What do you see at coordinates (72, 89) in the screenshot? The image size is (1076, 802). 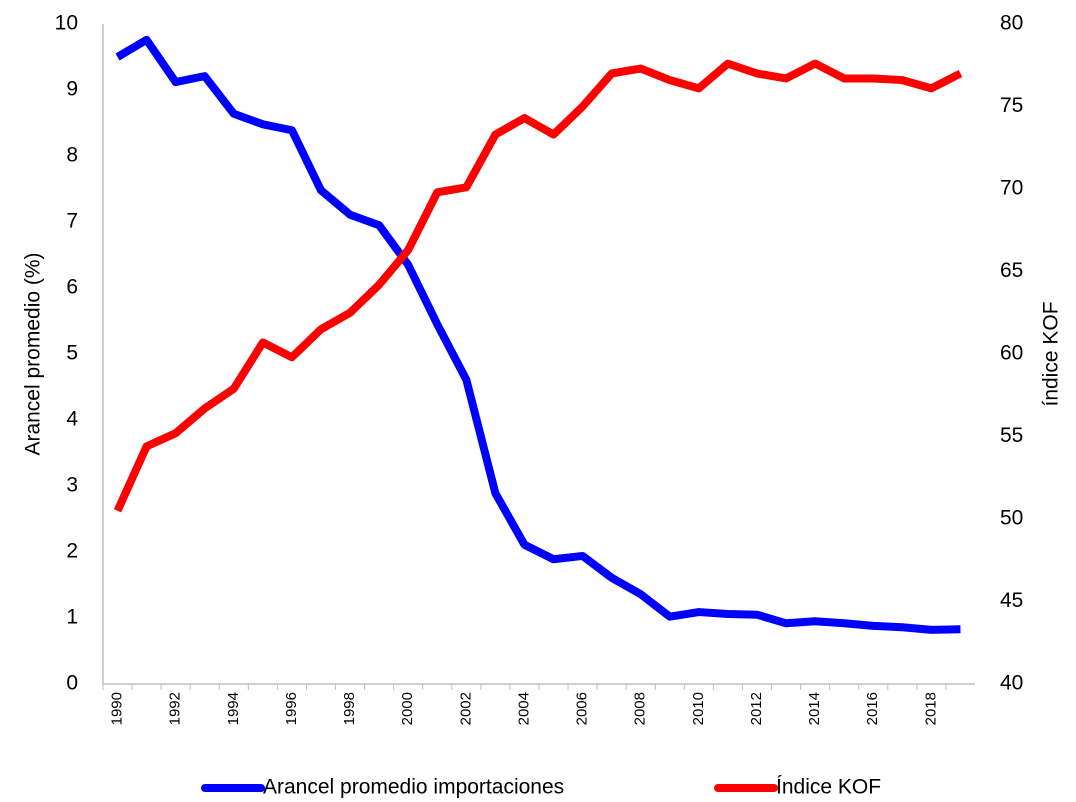 I see `y-tick-label: 9` at bounding box center [72, 89].